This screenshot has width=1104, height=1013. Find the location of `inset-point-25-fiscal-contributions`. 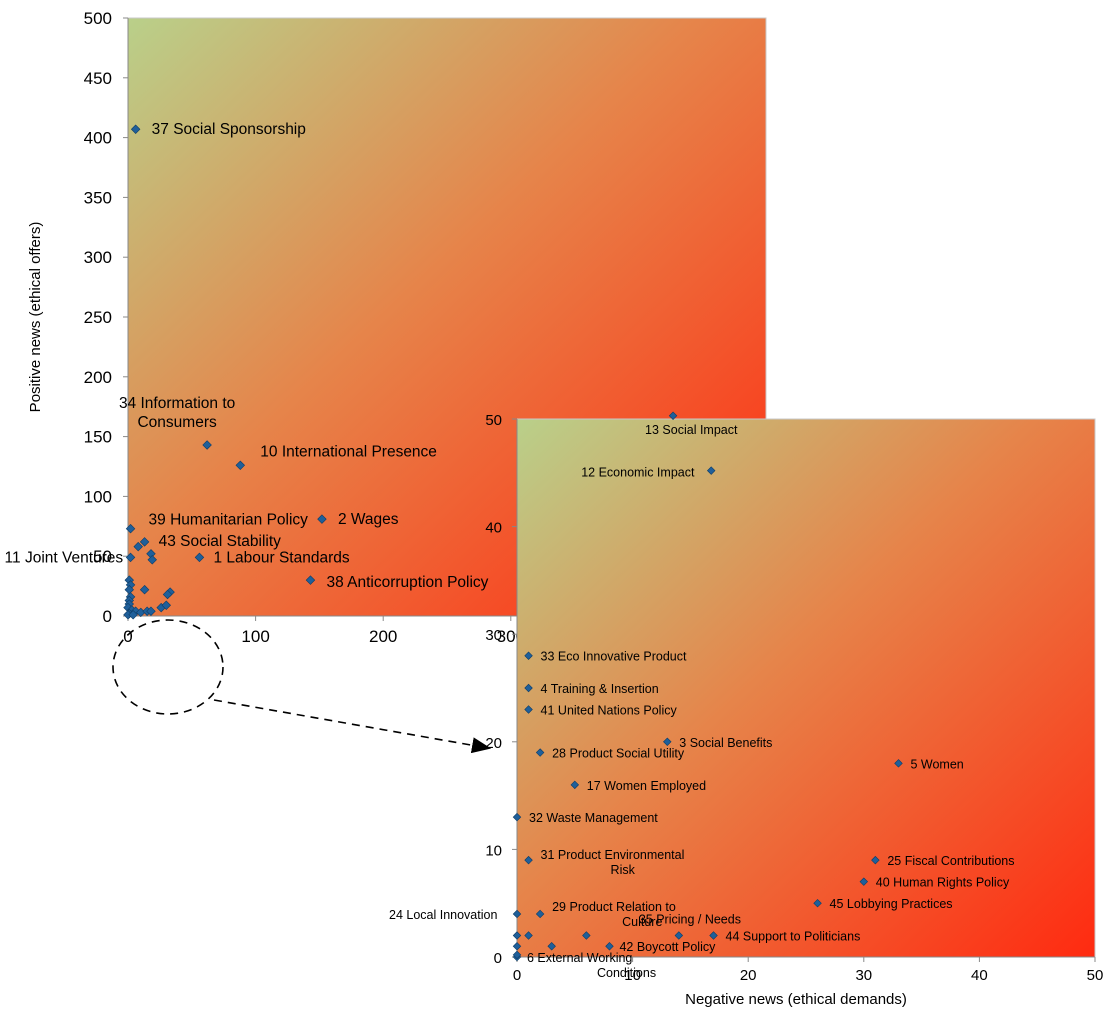

inset-point-25-fiscal-contributions is located at coordinates (875, 860).